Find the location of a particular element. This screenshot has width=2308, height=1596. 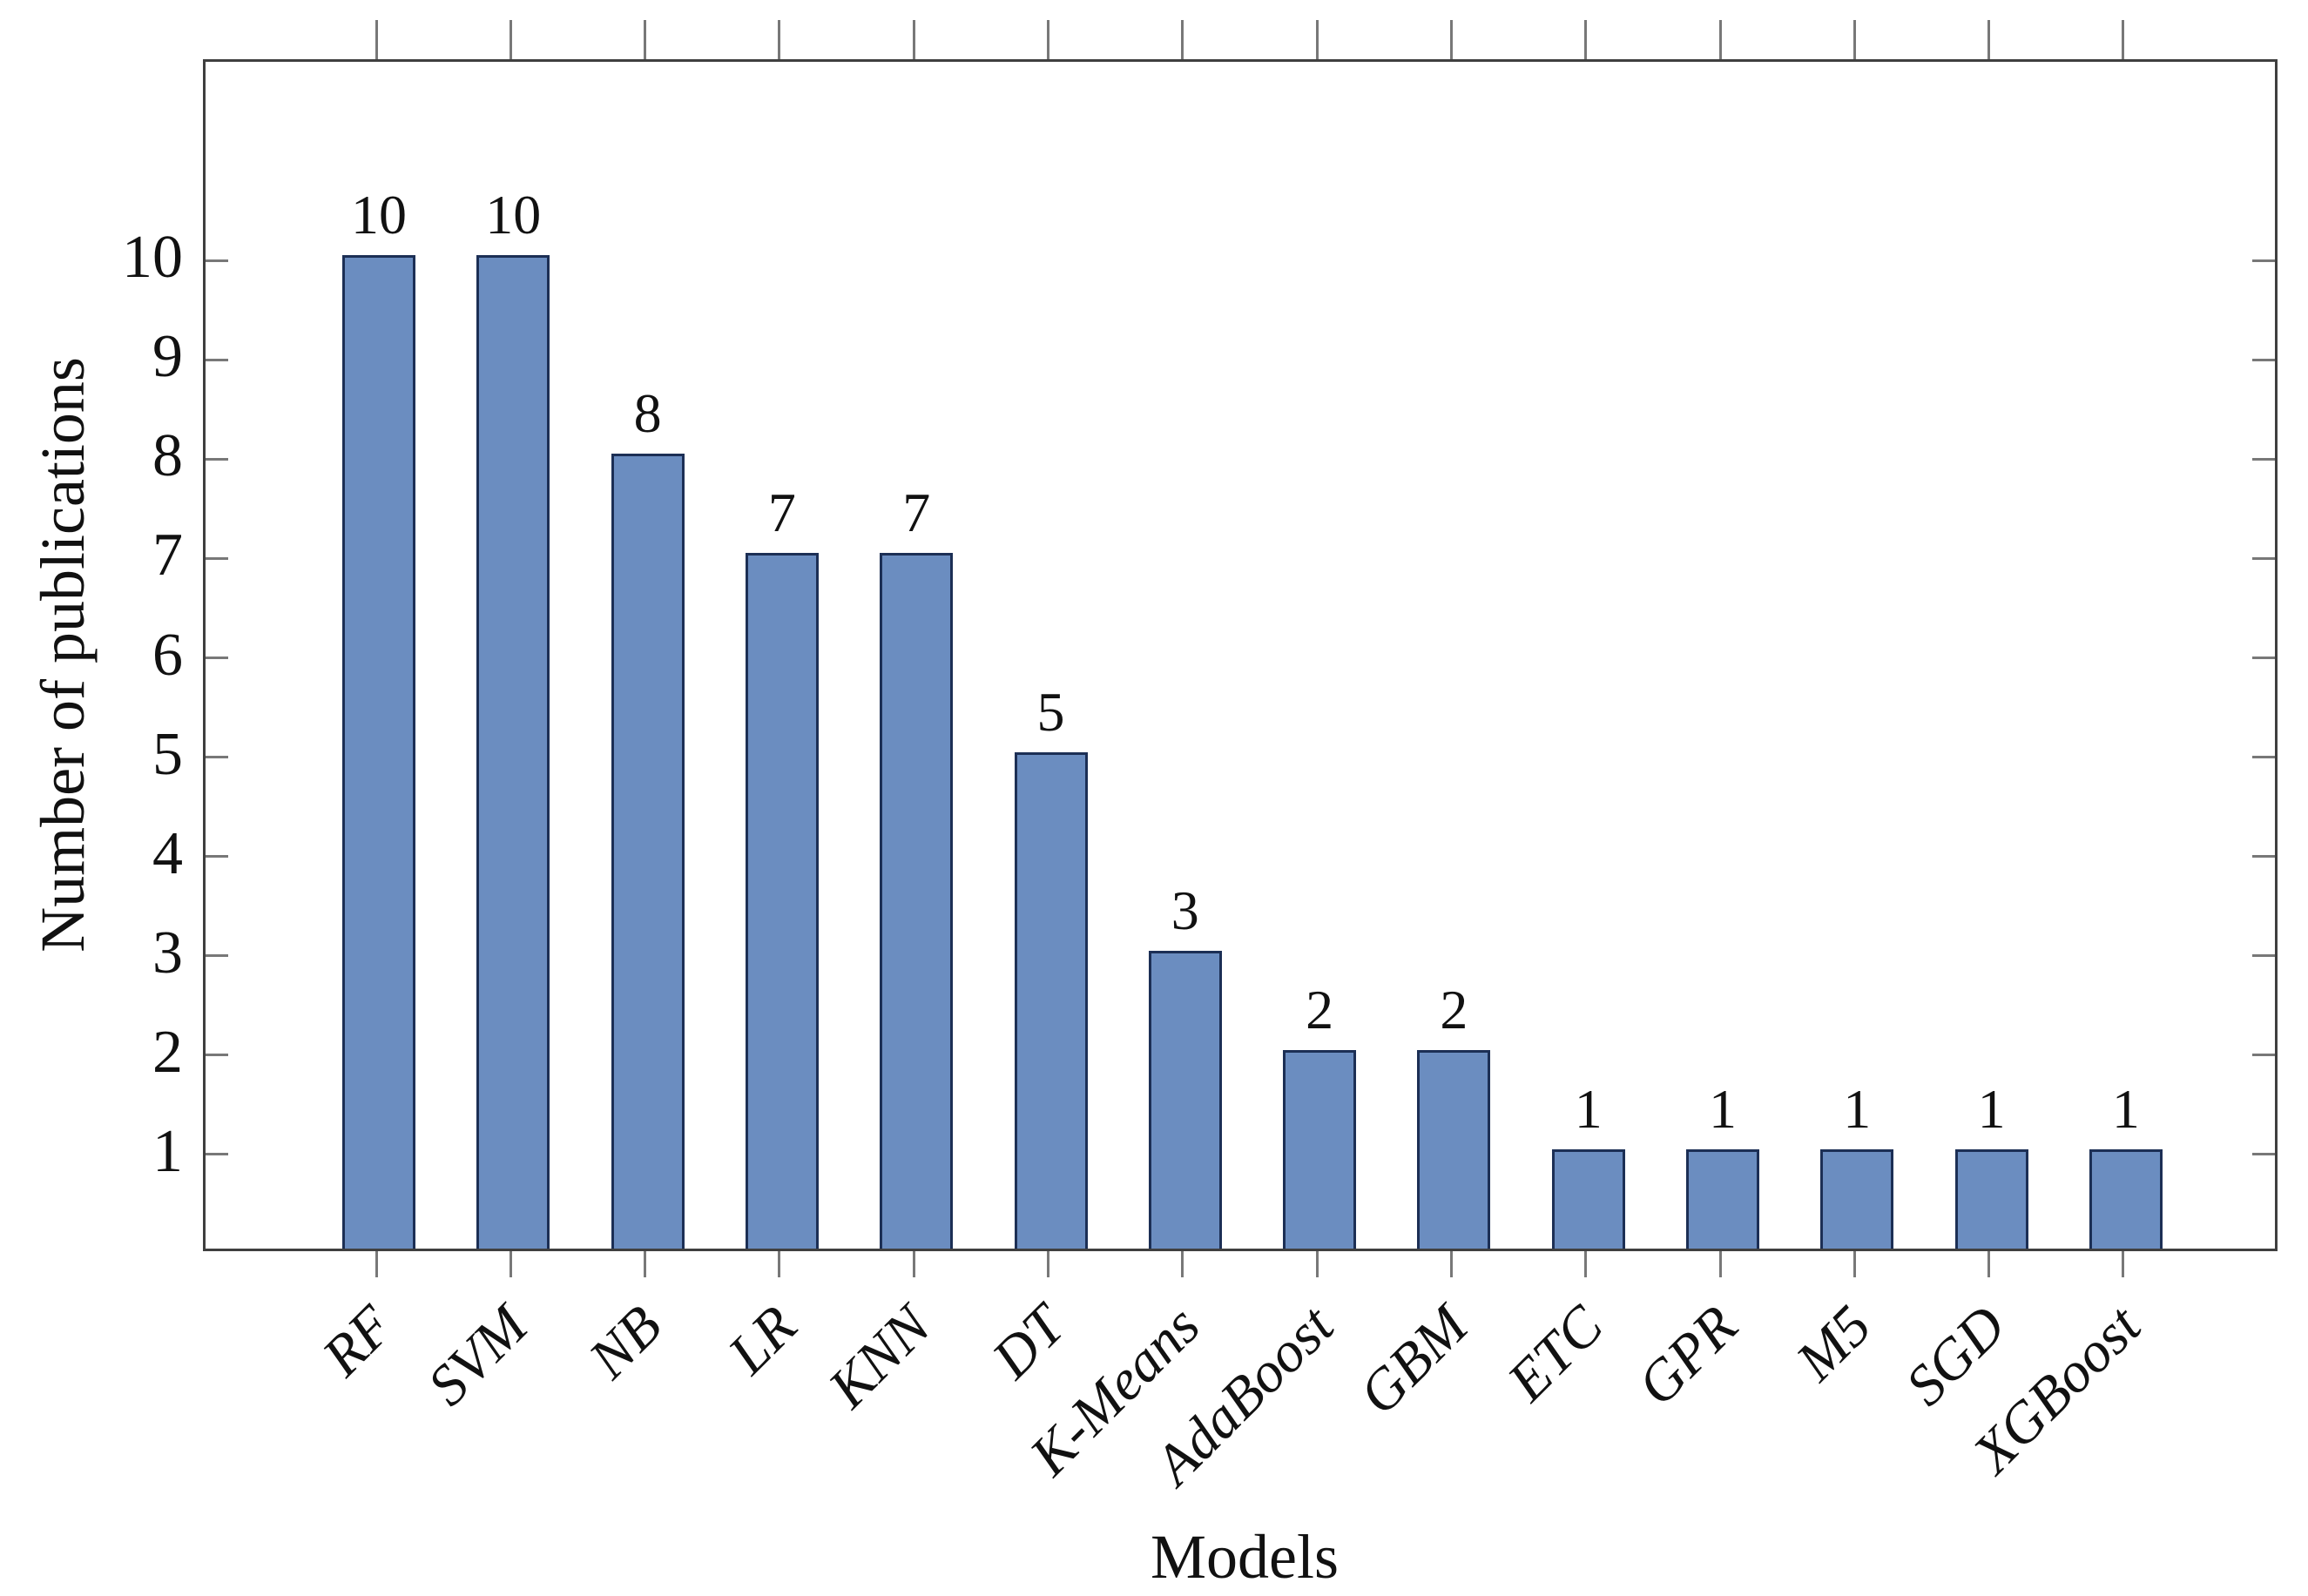

y-tick-label: 3 is located at coordinates (168, 953).